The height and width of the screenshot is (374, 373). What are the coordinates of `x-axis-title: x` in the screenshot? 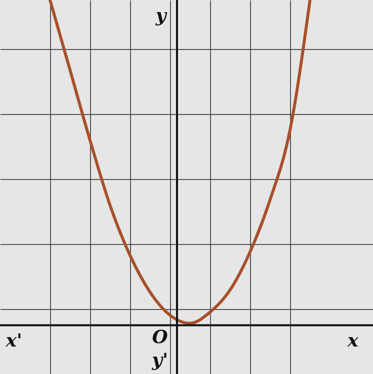 It's located at (352, 341).